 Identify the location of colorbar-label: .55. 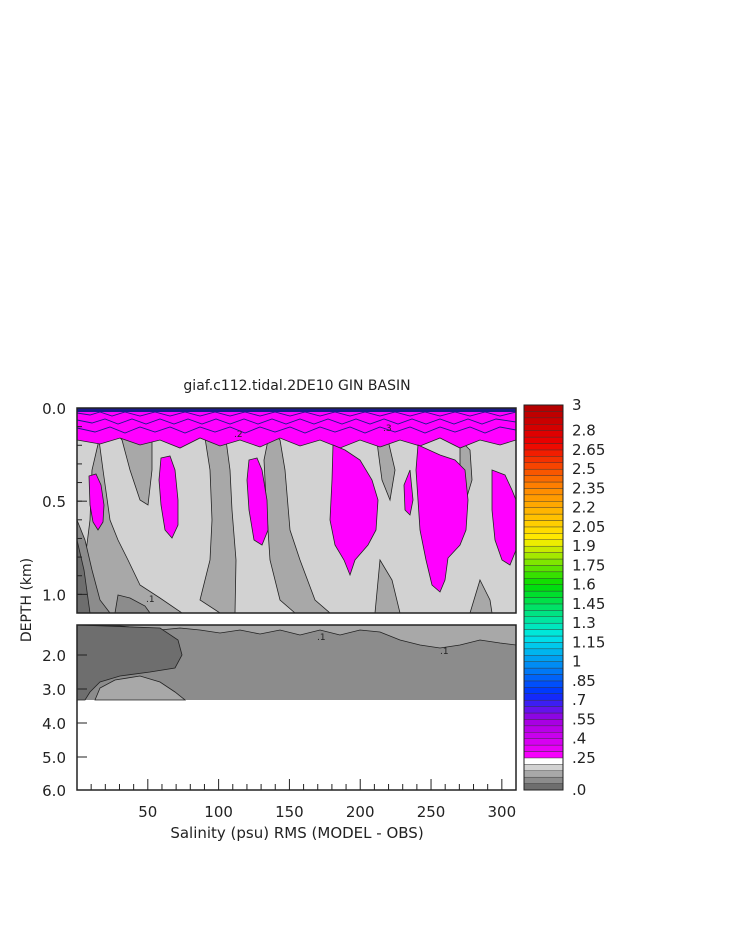
(584, 719).